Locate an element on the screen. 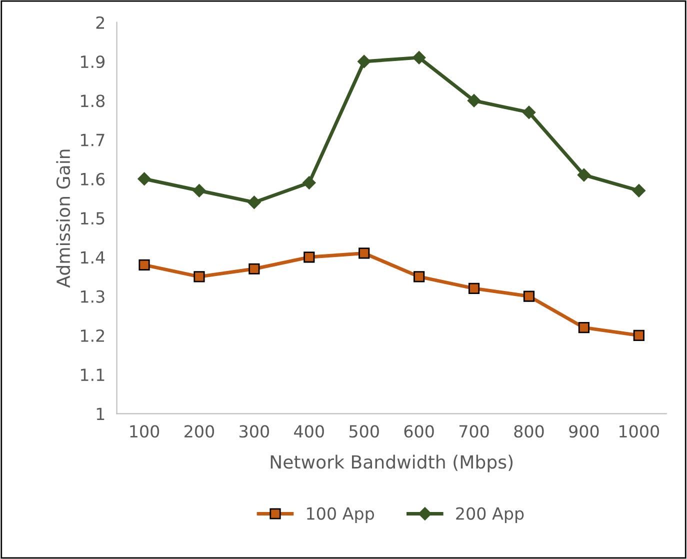 This screenshot has height=559, width=687. y-tick-label: 1.6 is located at coordinates (93, 179).